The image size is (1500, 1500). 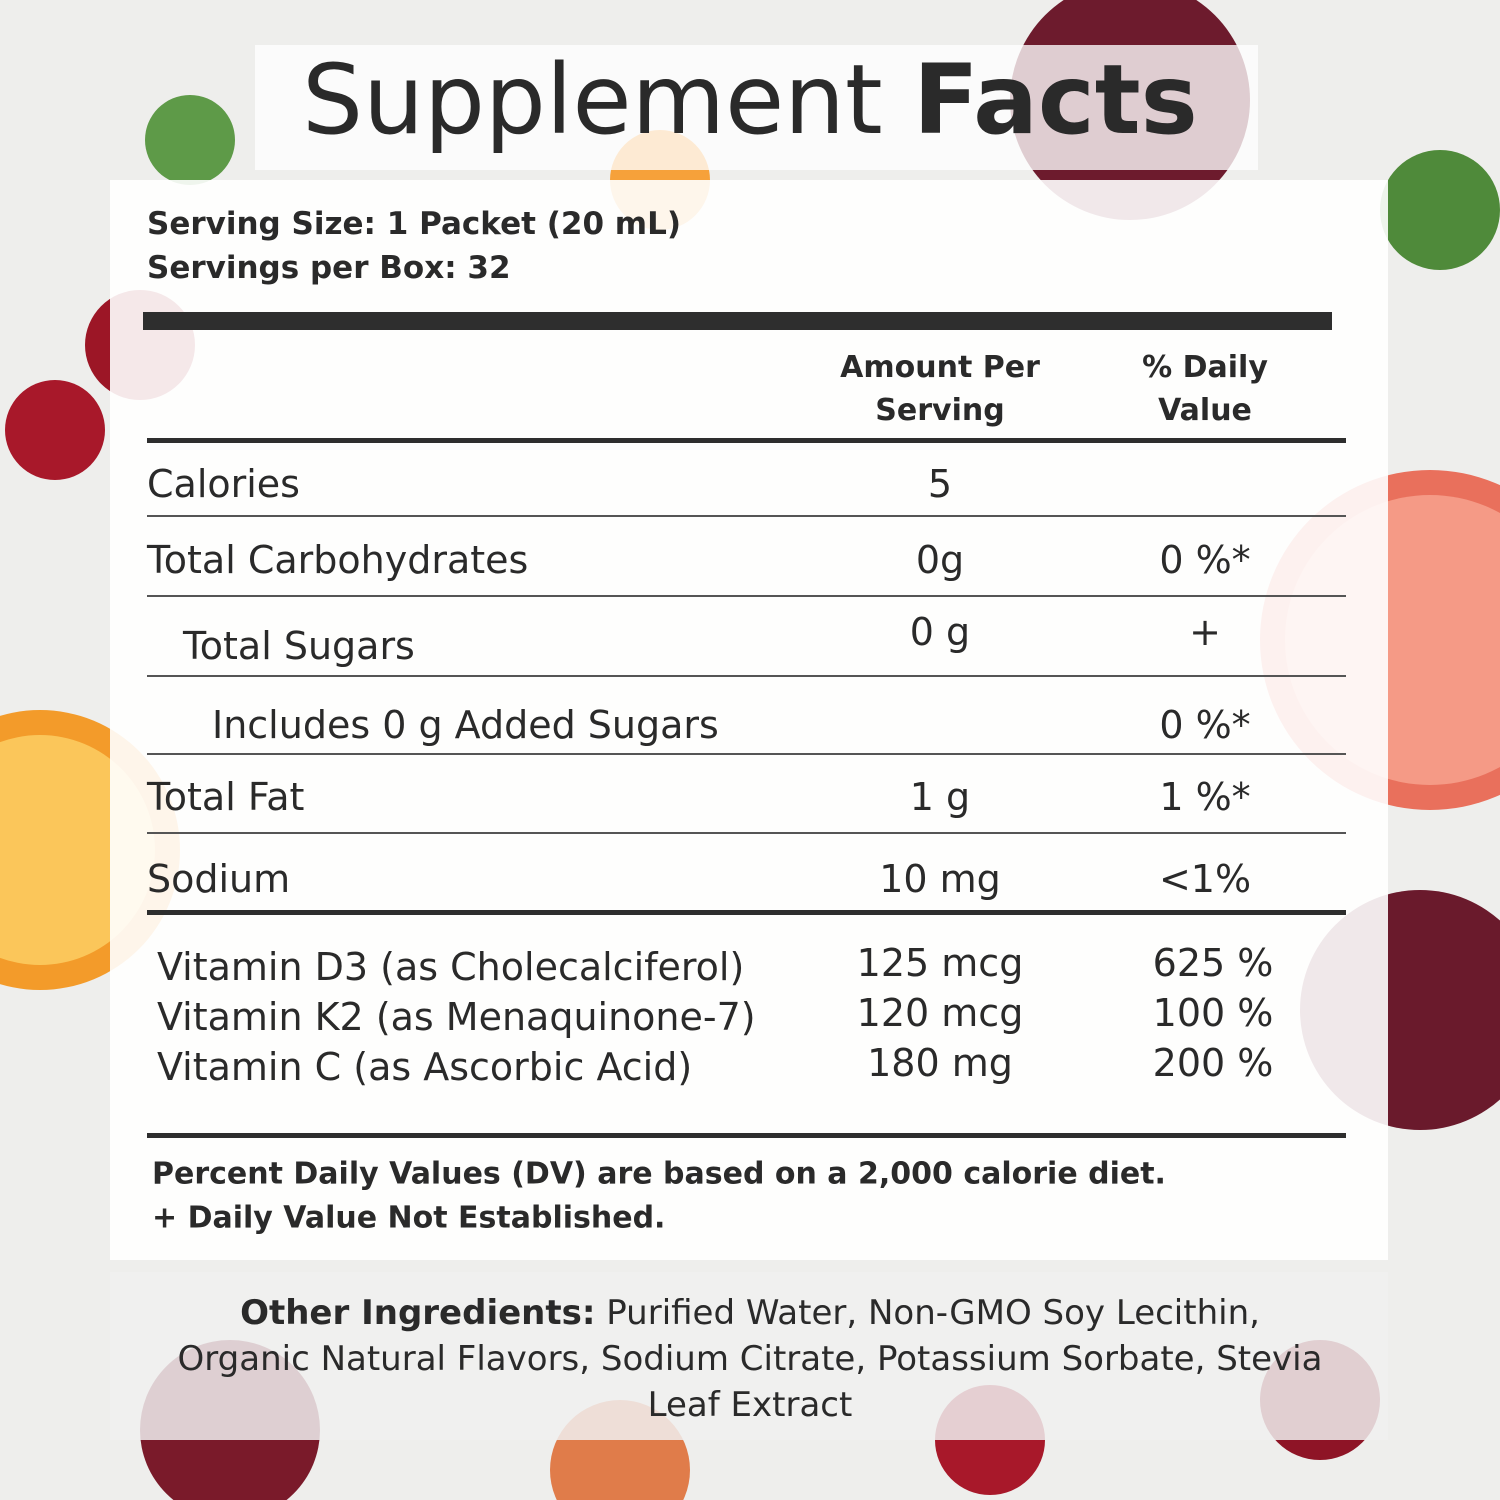 What do you see at coordinates (940, 1013) in the screenshot?
I see `vitamin-amount: 120 mcg` at bounding box center [940, 1013].